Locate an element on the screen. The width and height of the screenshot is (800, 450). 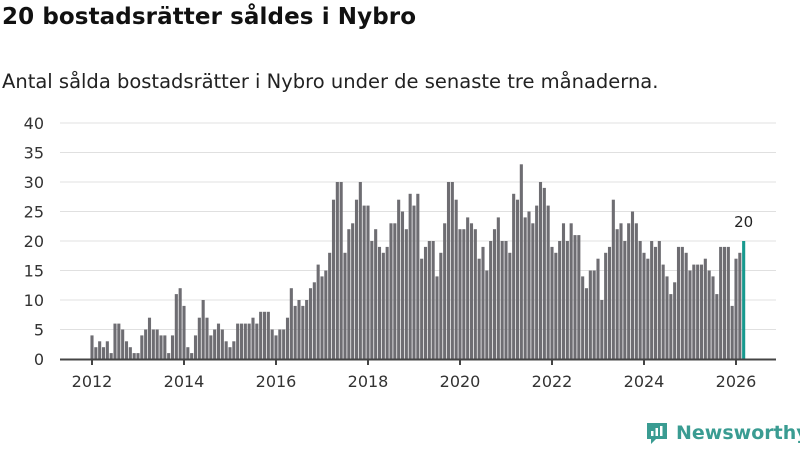
y-tick-label: 15 is located at coordinates (34, 271).